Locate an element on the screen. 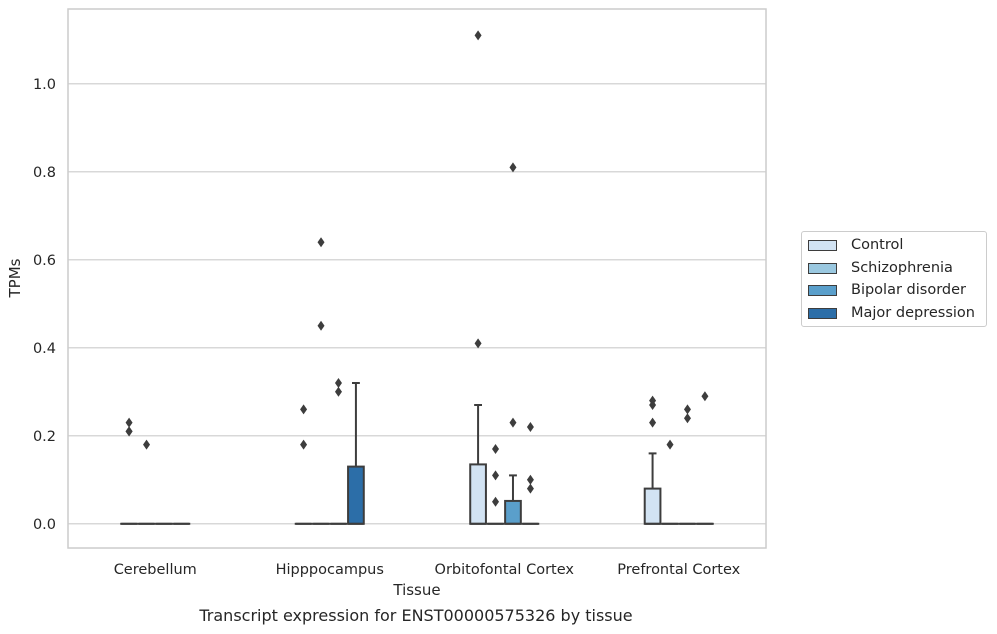  legend-item-control: Control is located at coordinates (855, 245).